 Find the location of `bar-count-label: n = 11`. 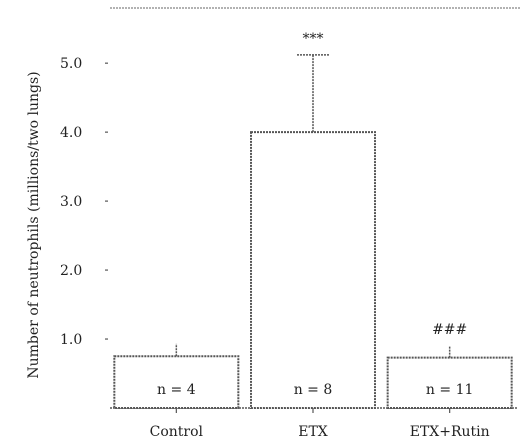

bar-count-label: n = 11 is located at coordinates (449, 390).